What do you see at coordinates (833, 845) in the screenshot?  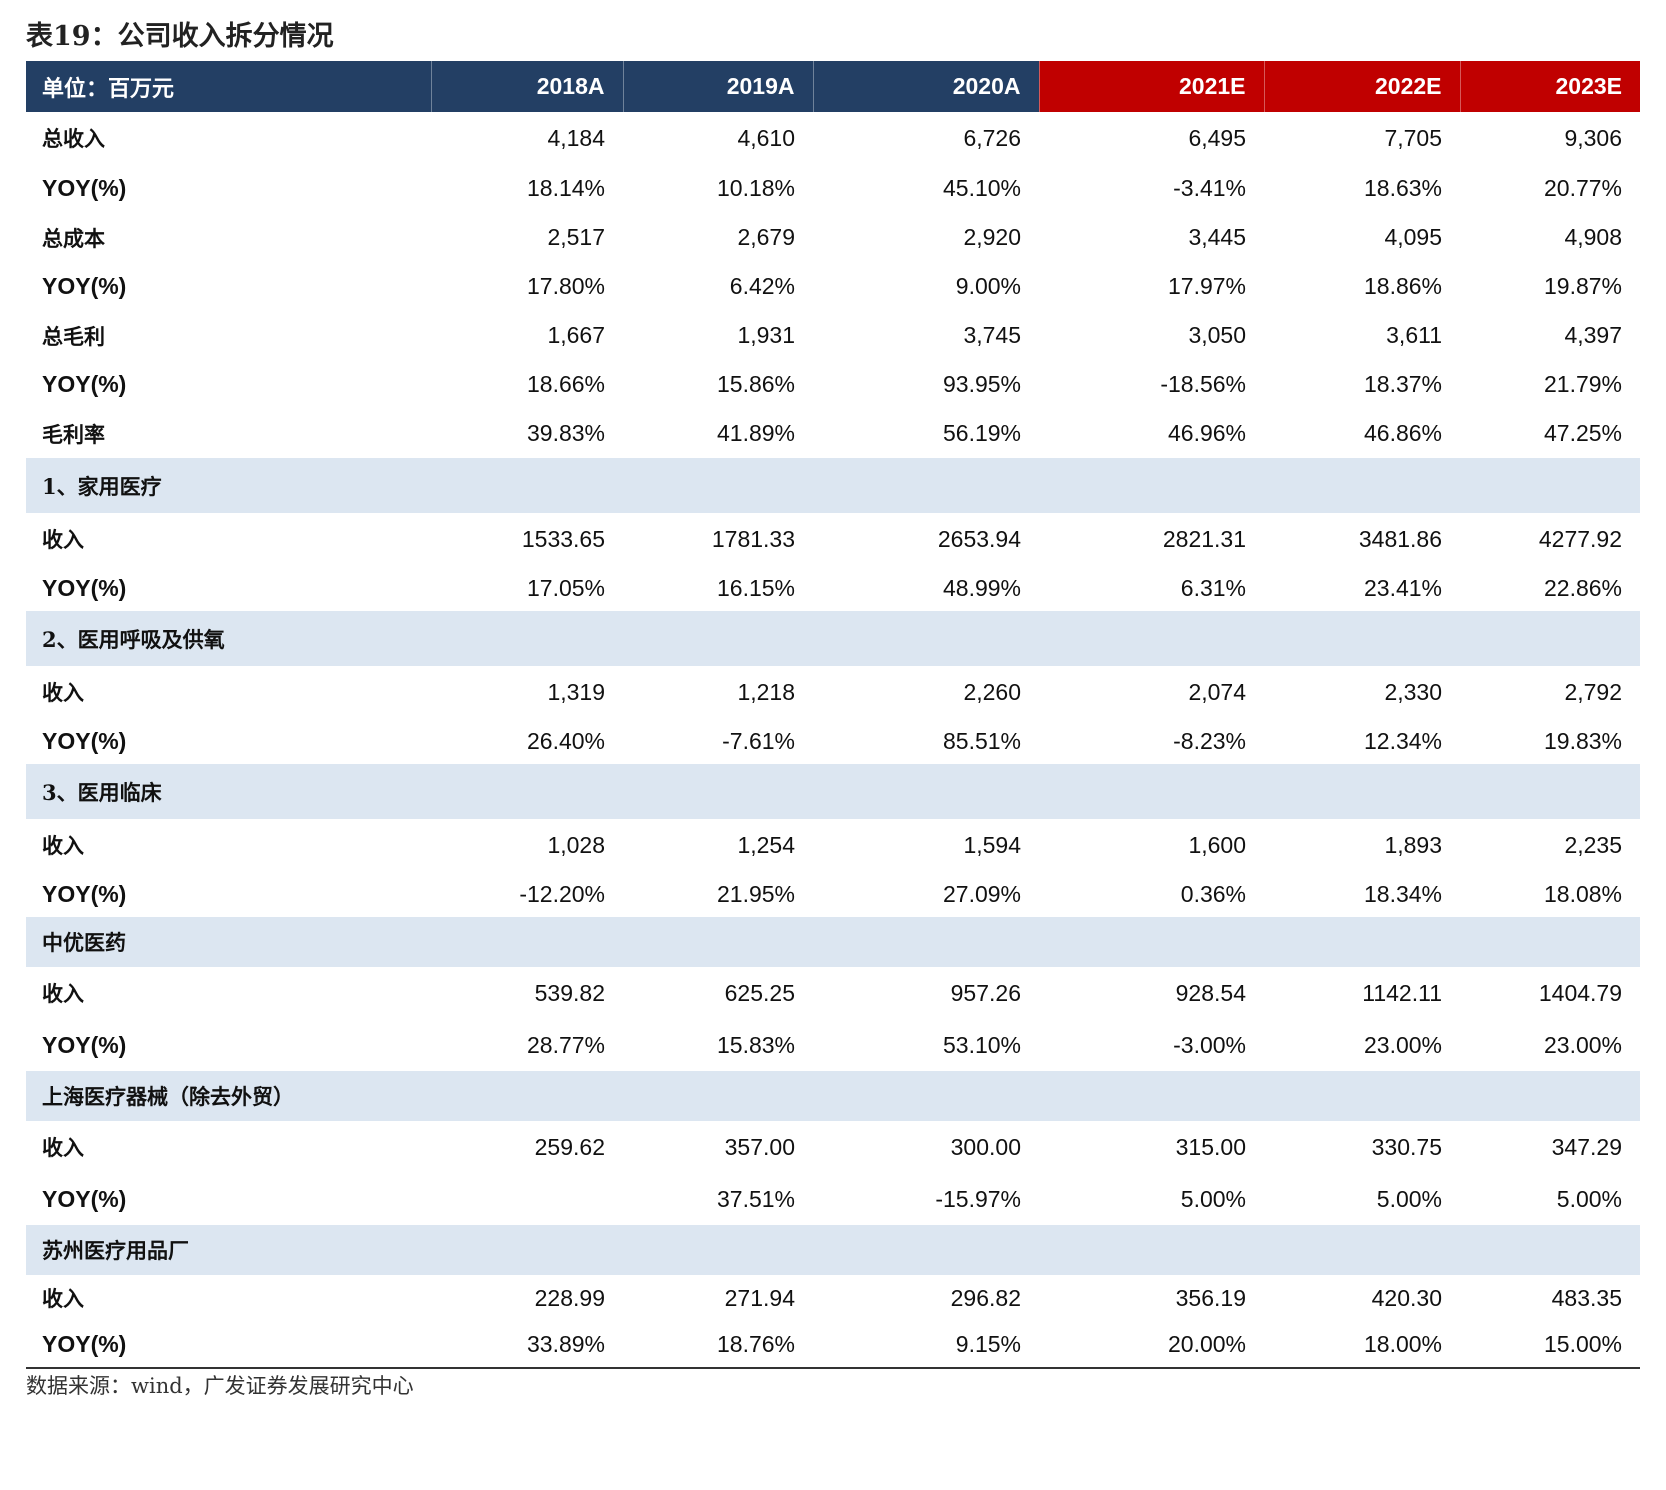 I see `table-row-revenue: 收入 1,028 1,254 1,594 1,600 1,893 2,235` at bounding box center [833, 845].